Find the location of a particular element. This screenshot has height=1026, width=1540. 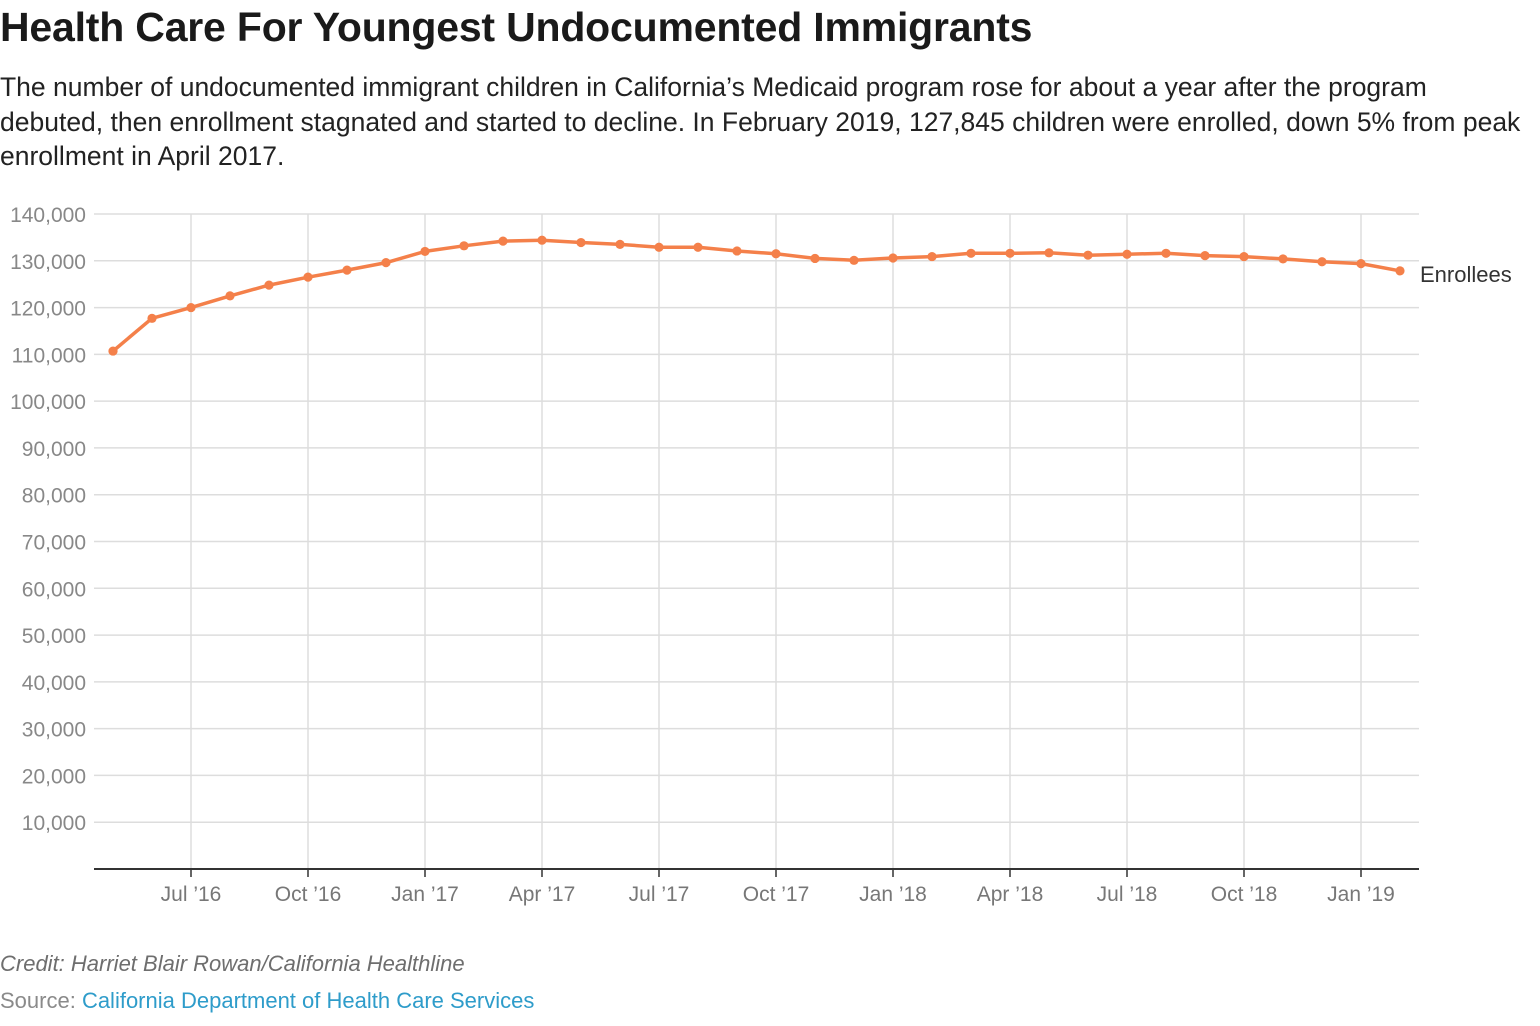

y-tick-label: 100,000 is located at coordinates (48, 402).